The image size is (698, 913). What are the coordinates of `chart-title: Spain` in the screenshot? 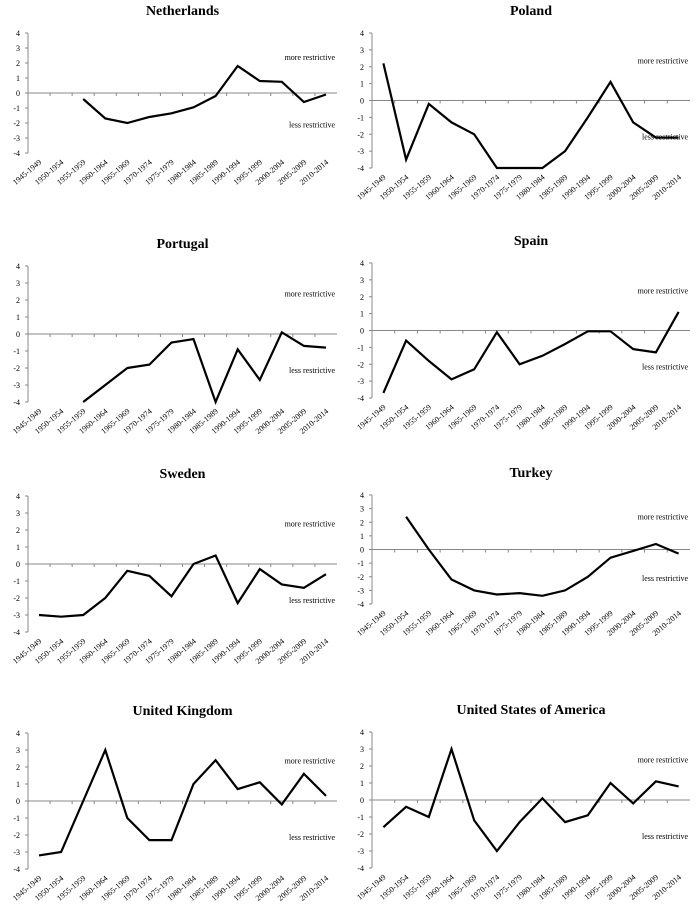 It's located at (531, 241).